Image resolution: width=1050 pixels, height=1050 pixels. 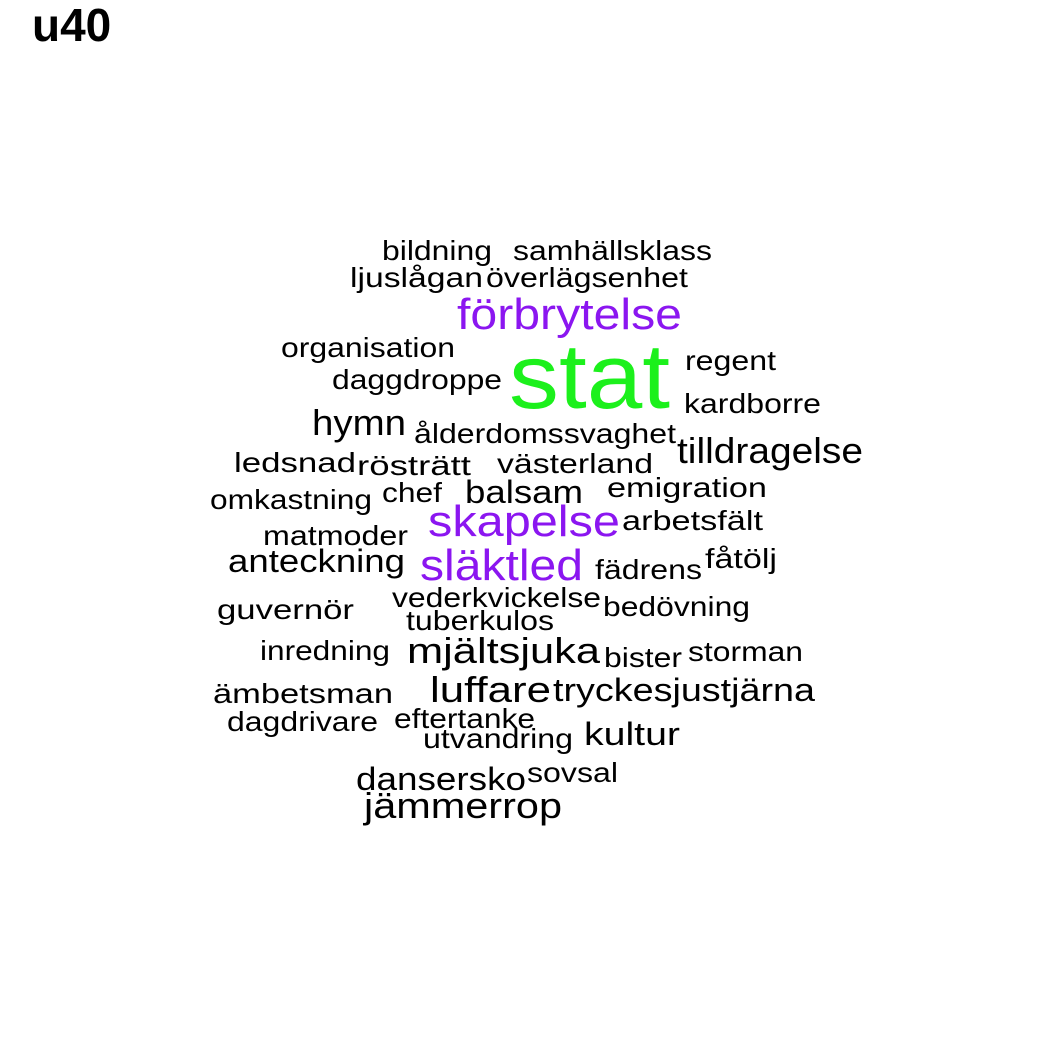 What do you see at coordinates (496, 597) in the screenshot?
I see `word-29: vederkvickelse` at bounding box center [496, 597].